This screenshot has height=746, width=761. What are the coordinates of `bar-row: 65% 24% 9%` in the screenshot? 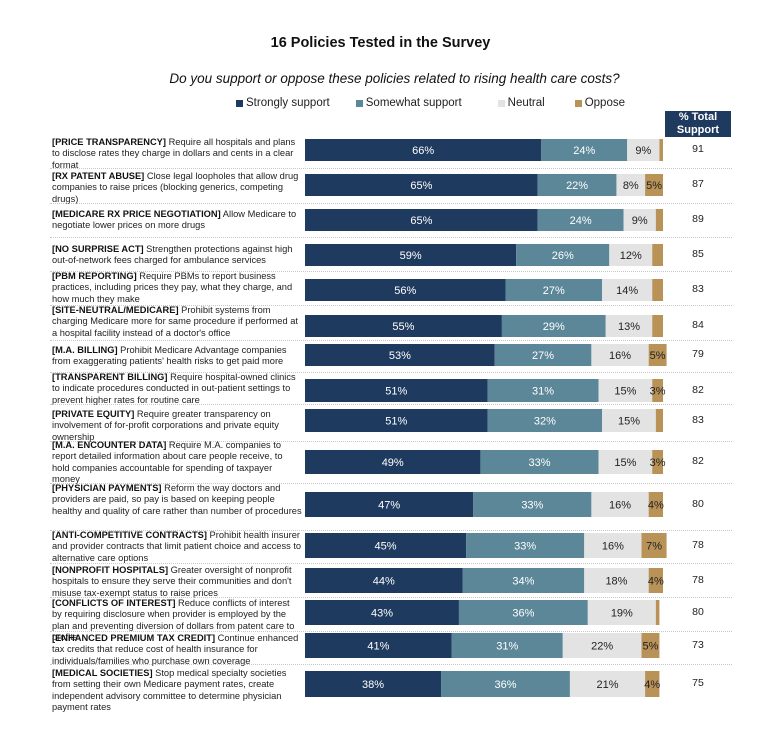 It's located at (484, 220).